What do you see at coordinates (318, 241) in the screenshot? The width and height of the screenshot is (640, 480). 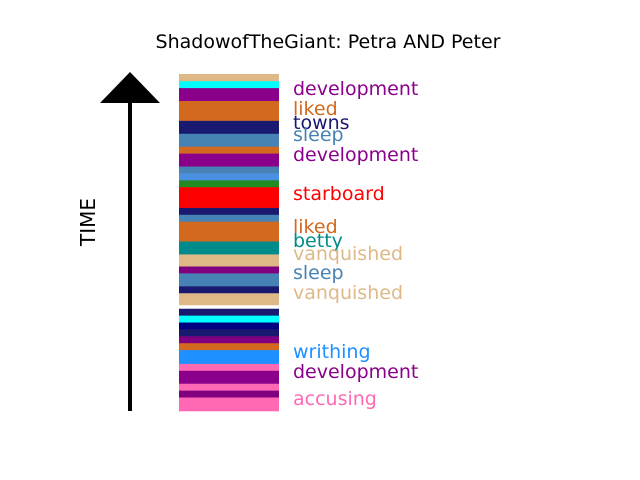 I see `word-label: betty` at bounding box center [318, 241].